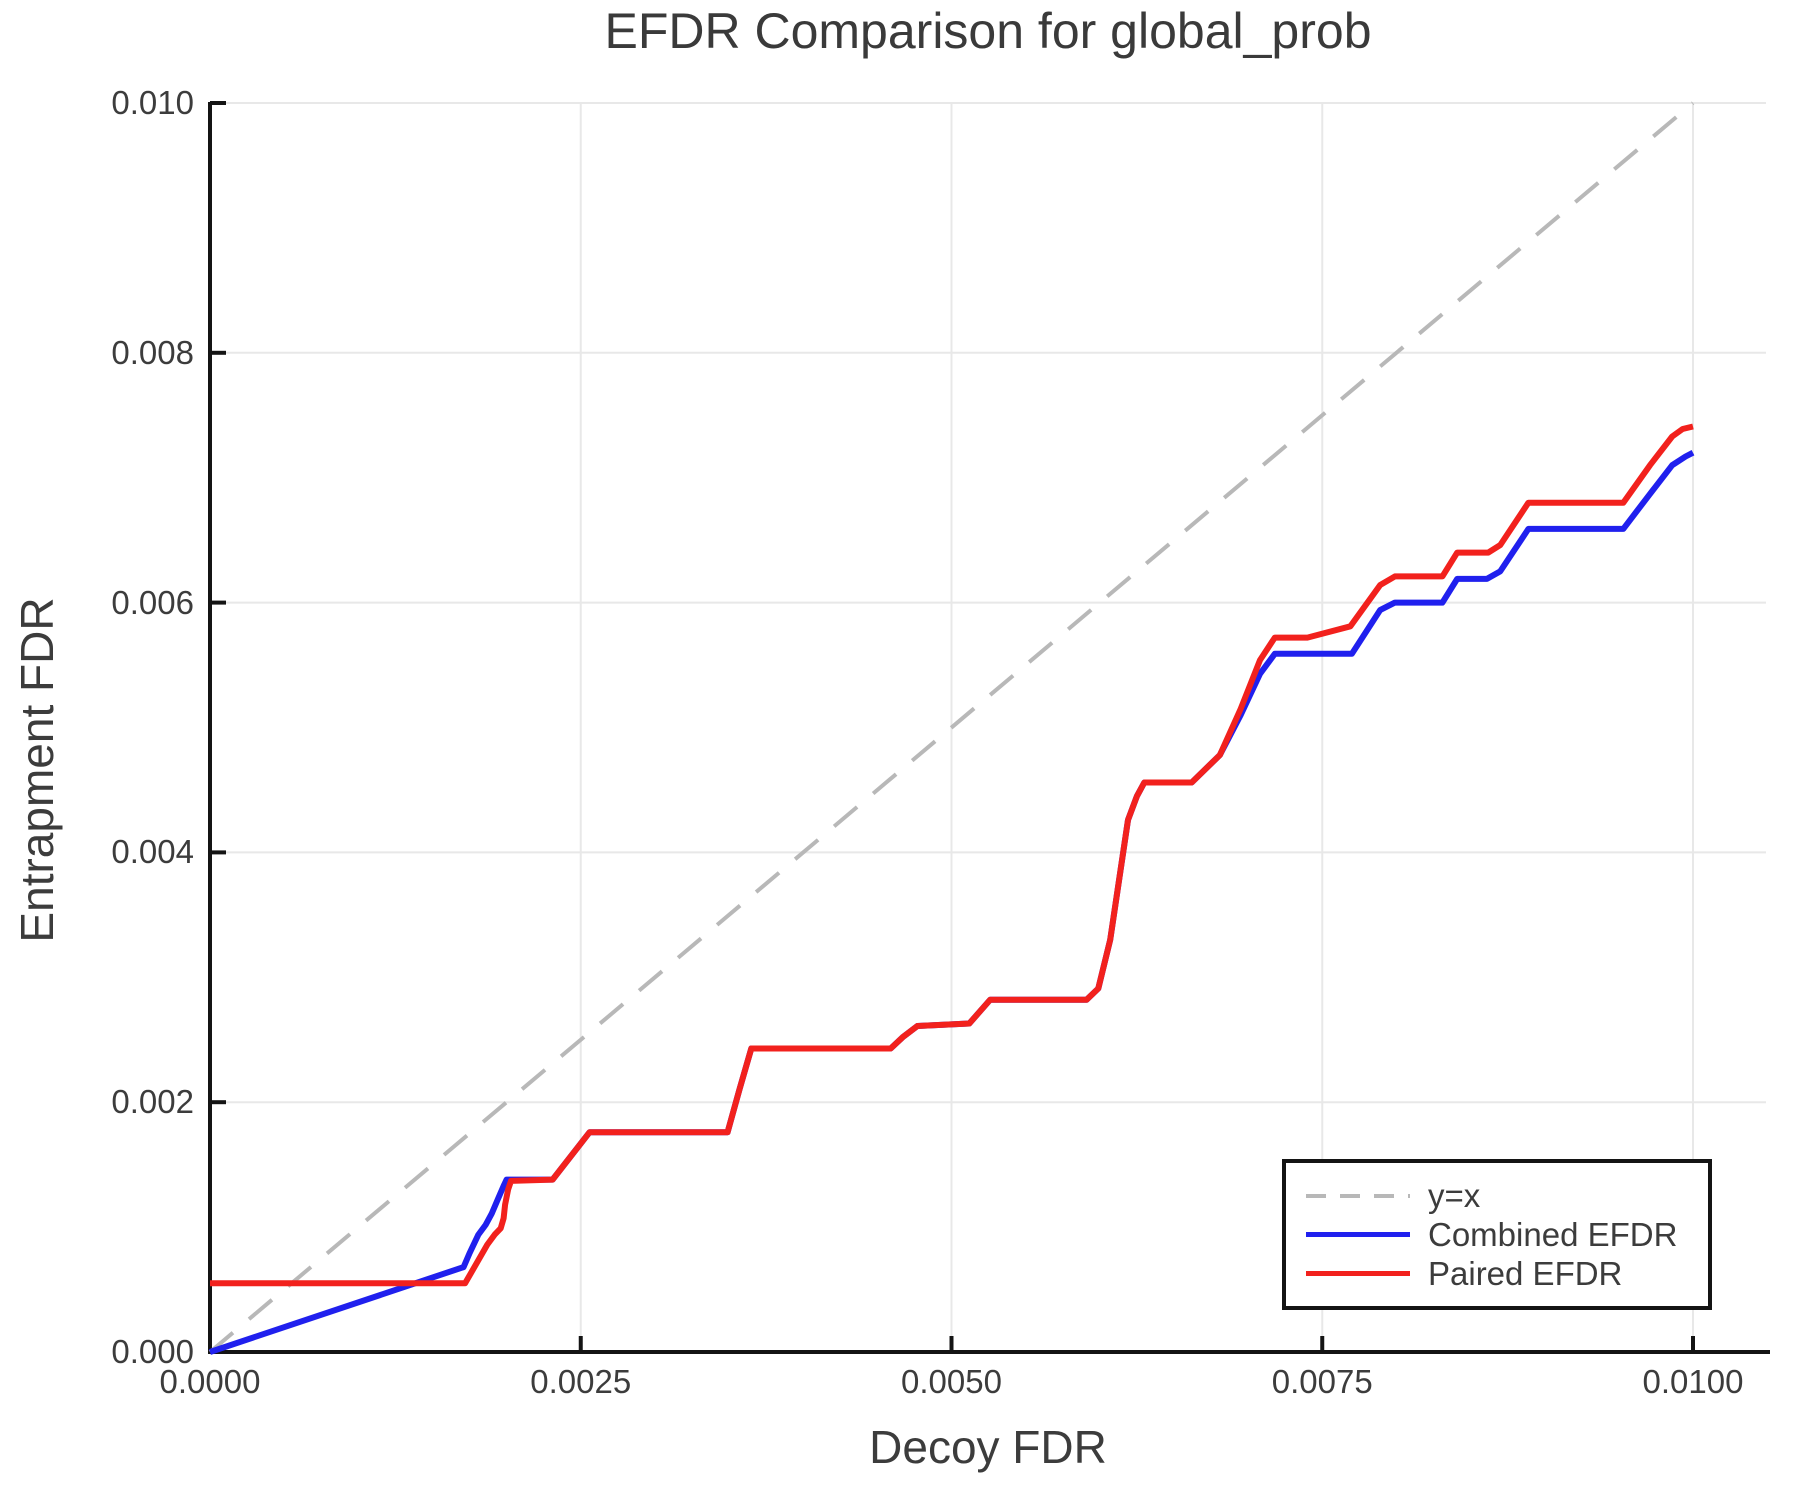 Image resolution: width=1800 pixels, height=1500 pixels. Describe the element at coordinates (1358, 1273) in the screenshot. I see `legend-line-paired-icon` at that location.